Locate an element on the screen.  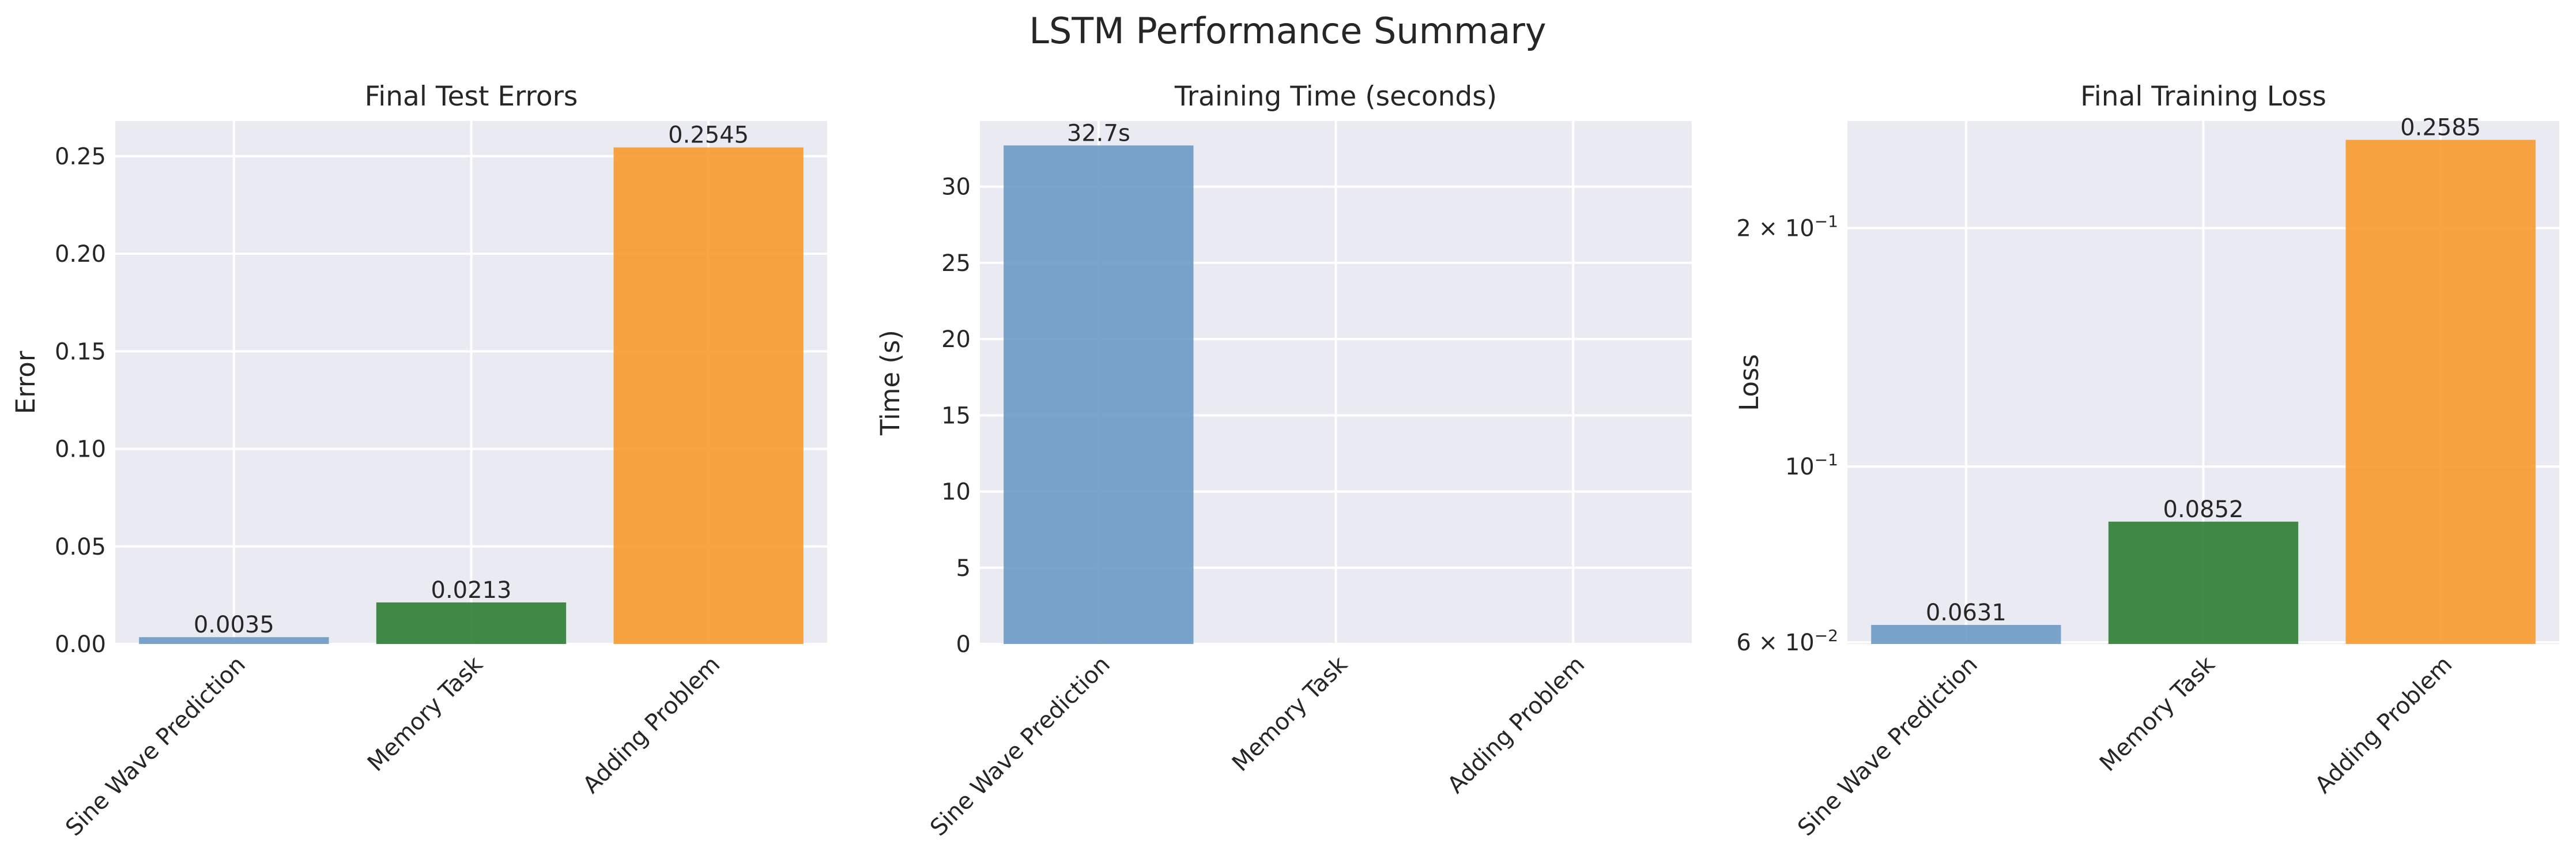
y-tick-label: 0.25 is located at coordinates (80, 157).